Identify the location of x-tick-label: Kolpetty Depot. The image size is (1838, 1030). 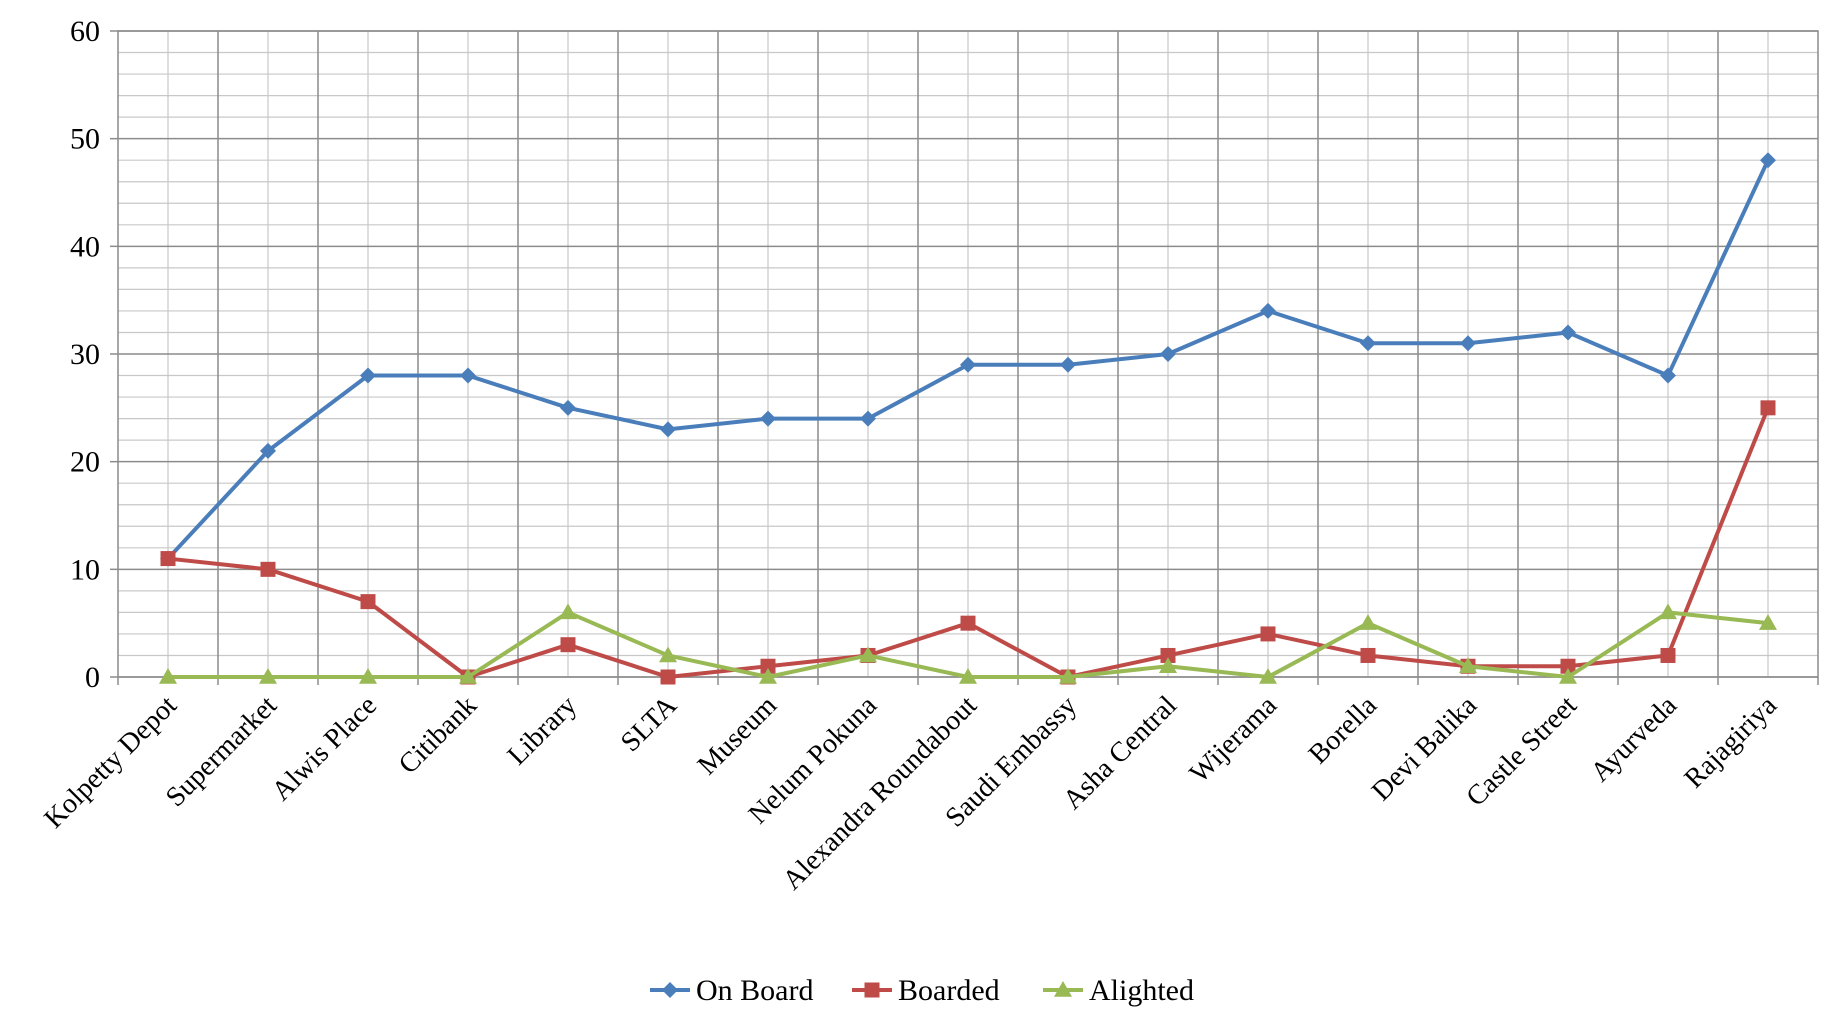
(110, 762).